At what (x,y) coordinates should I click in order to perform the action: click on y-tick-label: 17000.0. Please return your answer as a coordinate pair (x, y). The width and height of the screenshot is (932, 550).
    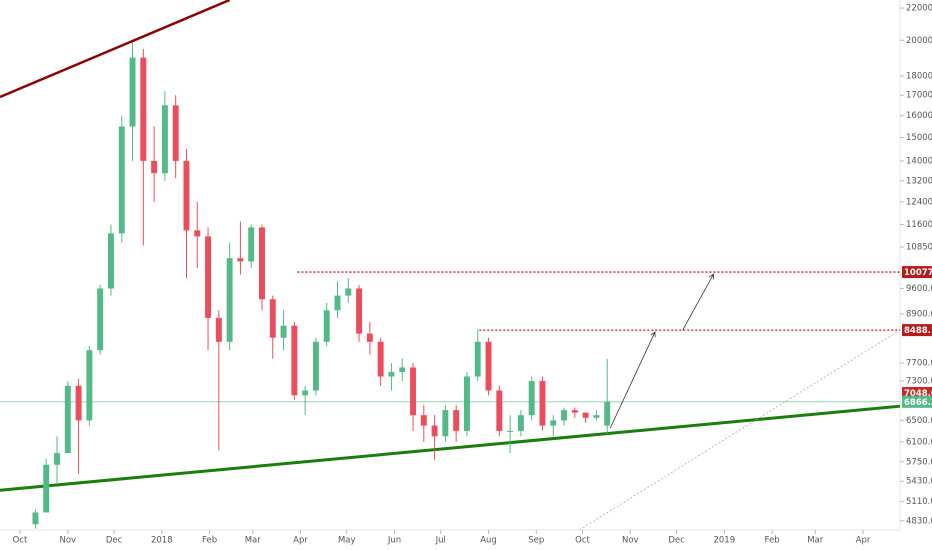
    Looking at the image, I should click on (919, 96).